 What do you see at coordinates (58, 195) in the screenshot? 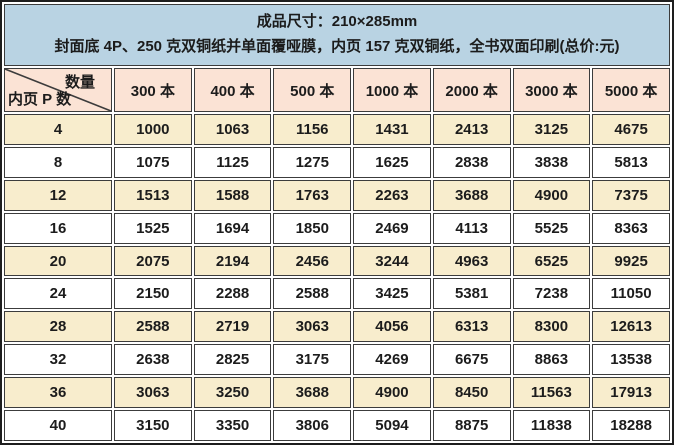
I see `row-header-pages: 12` at bounding box center [58, 195].